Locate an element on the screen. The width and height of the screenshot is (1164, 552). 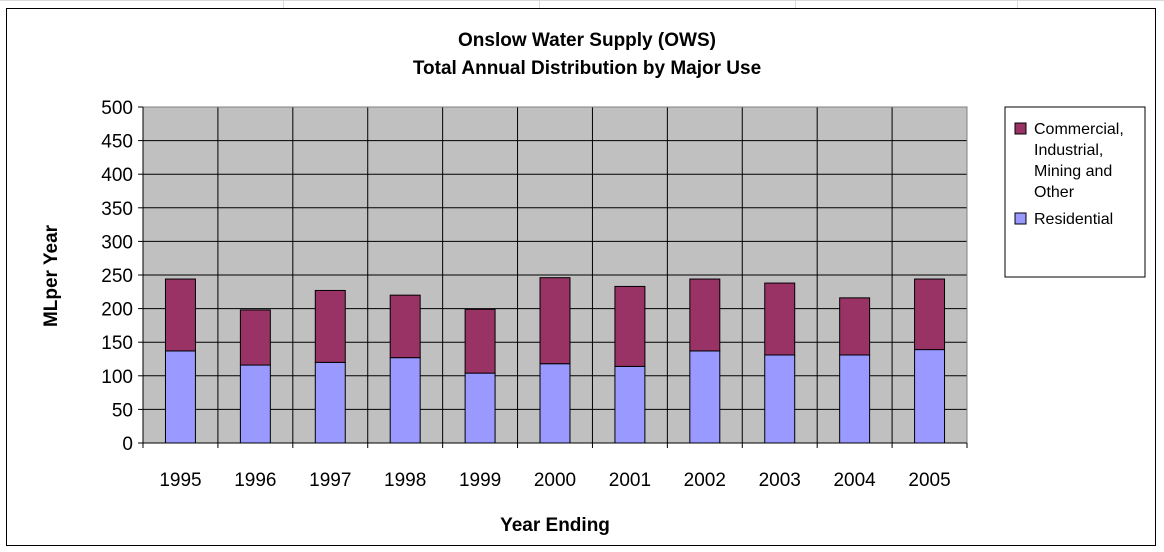
legend-label-commercial: Other is located at coordinates (1054, 192).